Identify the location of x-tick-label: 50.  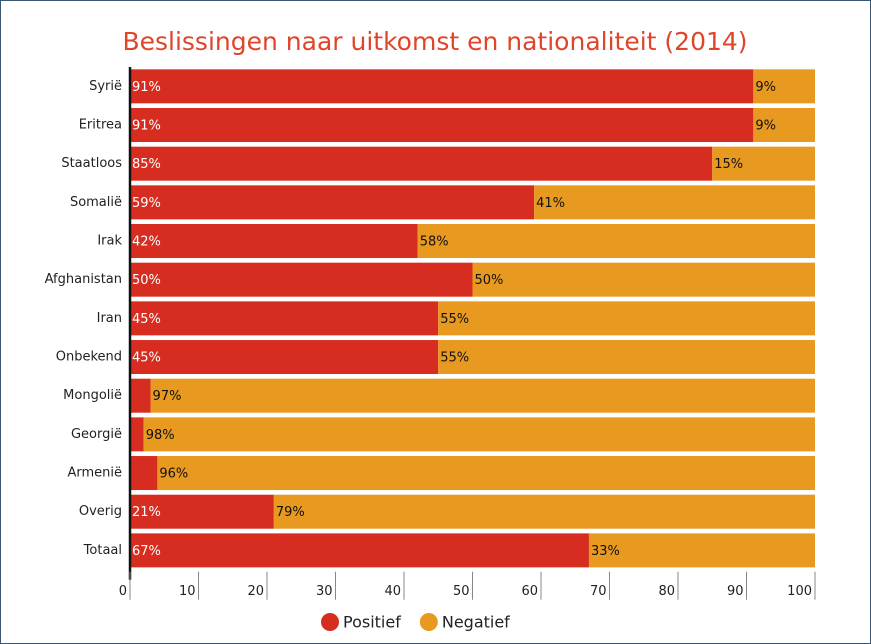
(461, 591).